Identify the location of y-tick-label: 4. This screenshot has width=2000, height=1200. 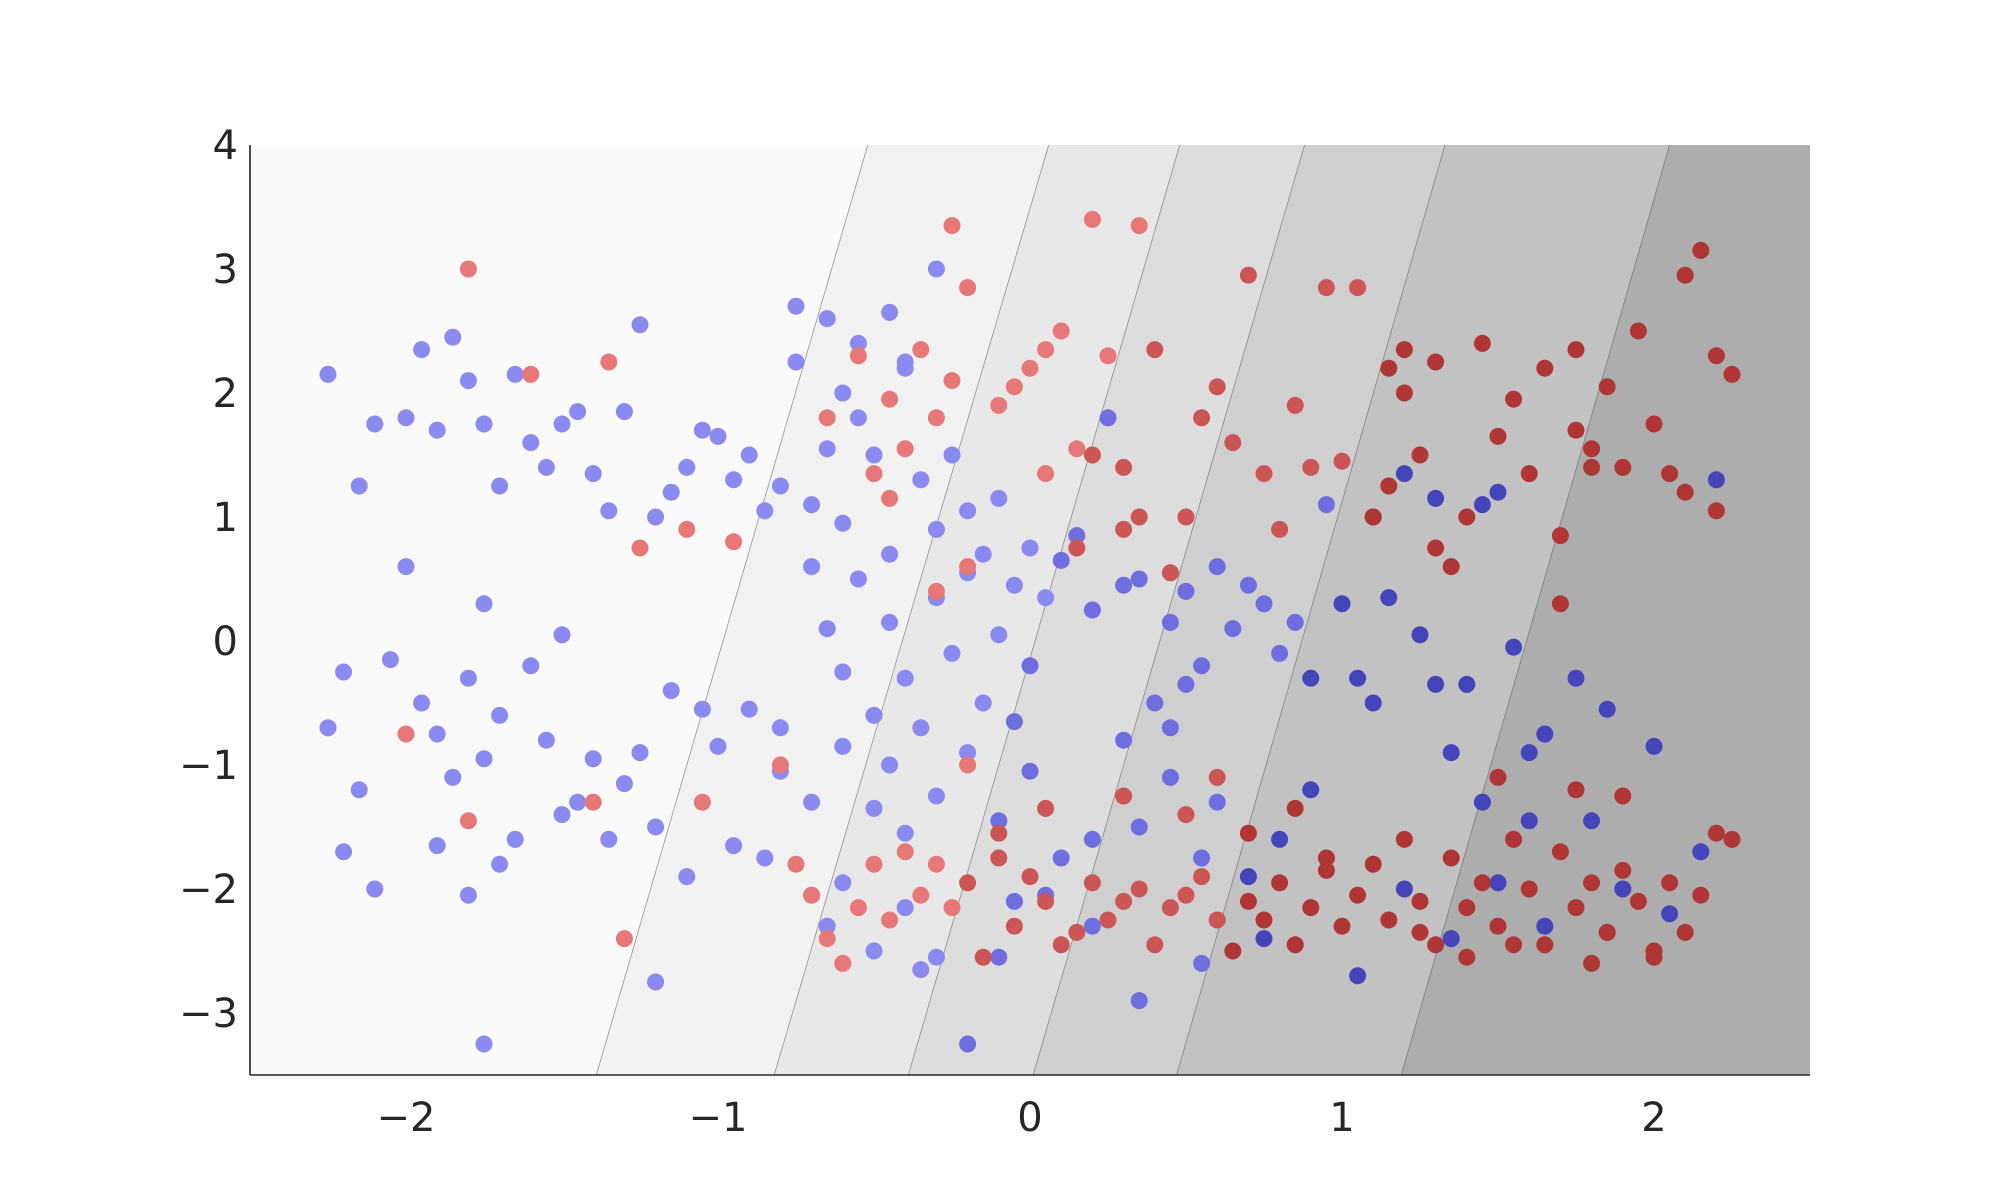
(225, 146).